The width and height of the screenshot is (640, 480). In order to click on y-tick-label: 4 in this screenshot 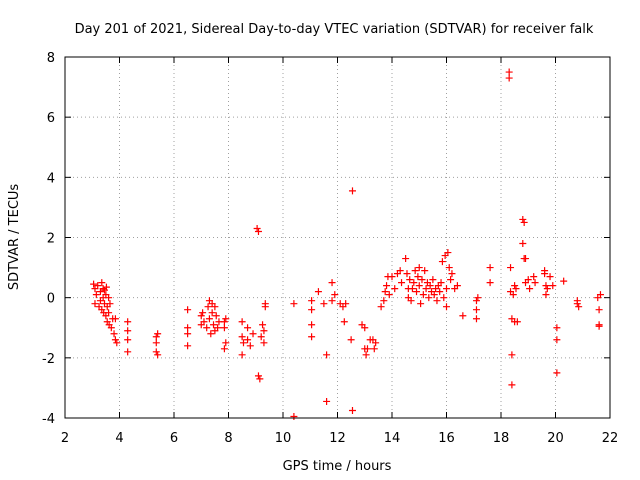, I will do `click(51, 178)`.